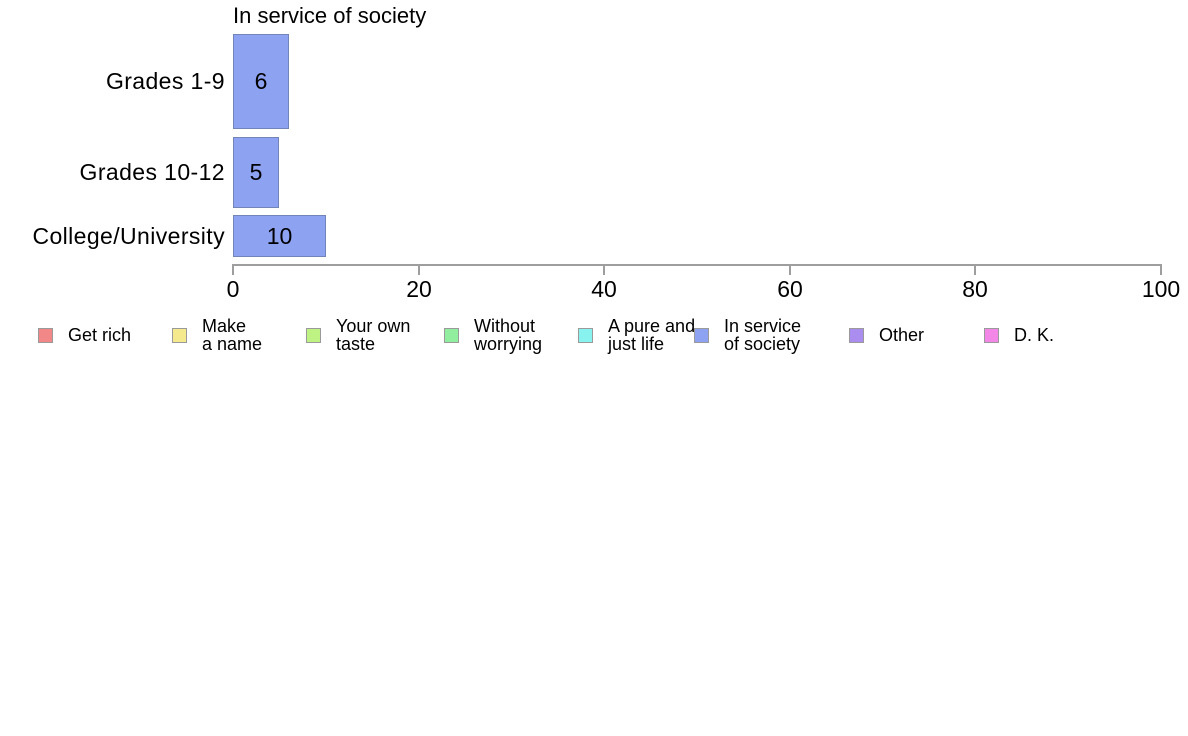  Describe the element at coordinates (975, 289) in the screenshot. I see `x-axis-tick-label: 80` at that location.